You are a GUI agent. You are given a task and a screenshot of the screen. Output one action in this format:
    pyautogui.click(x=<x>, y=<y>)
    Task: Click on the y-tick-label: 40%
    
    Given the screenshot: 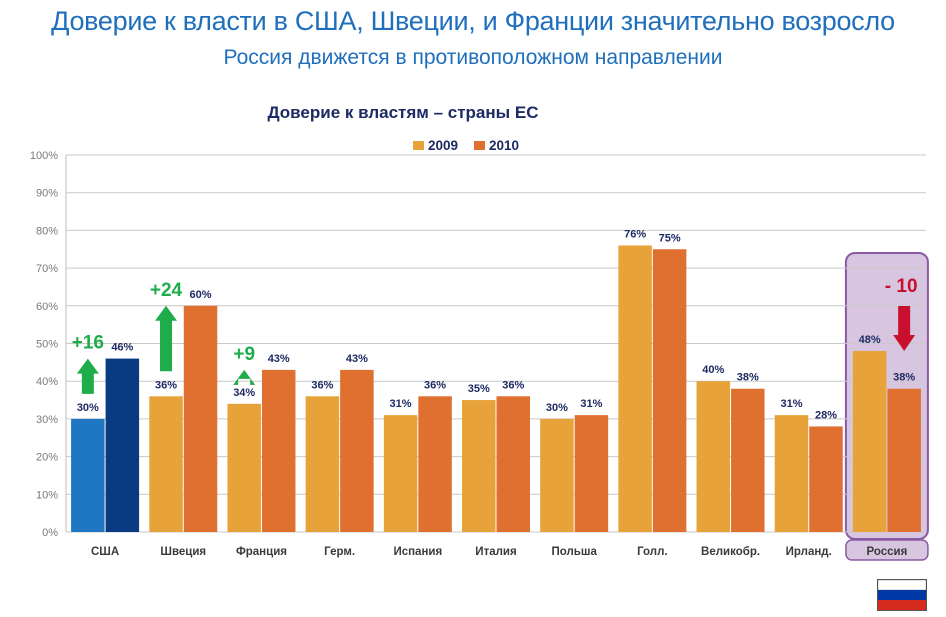 What is the action you would take?
    pyautogui.click(x=47, y=382)
    